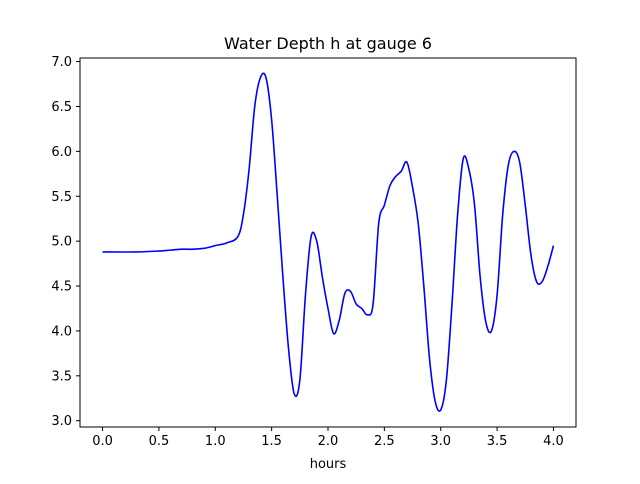  I want to click on y-tick-label: 6.5, so click(61, 107).